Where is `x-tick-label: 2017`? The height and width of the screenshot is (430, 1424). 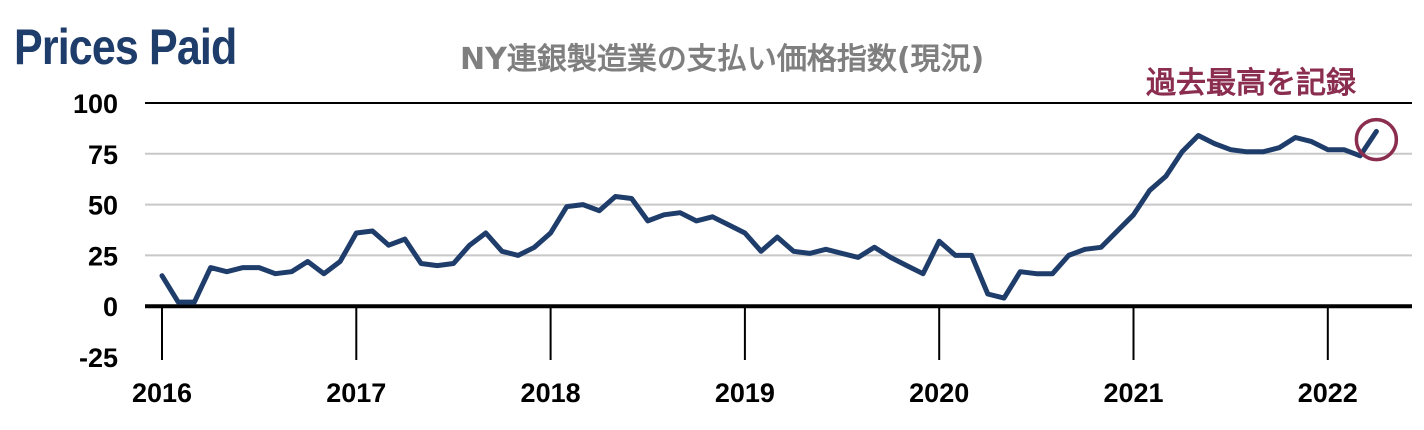
x-tick-label: 2017 is located at coordinates (356, 393).